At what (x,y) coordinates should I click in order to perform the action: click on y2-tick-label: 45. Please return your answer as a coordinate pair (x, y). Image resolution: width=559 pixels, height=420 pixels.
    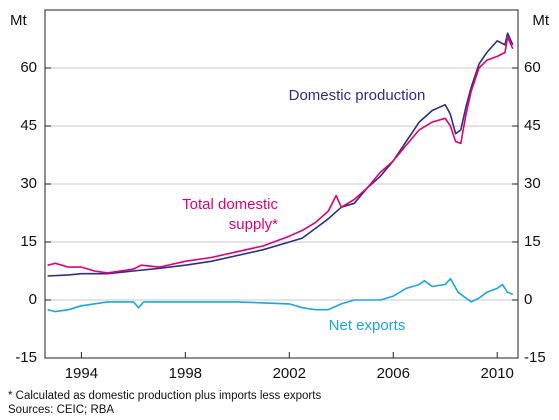
    Looking at the image, I should click on (532, 125).